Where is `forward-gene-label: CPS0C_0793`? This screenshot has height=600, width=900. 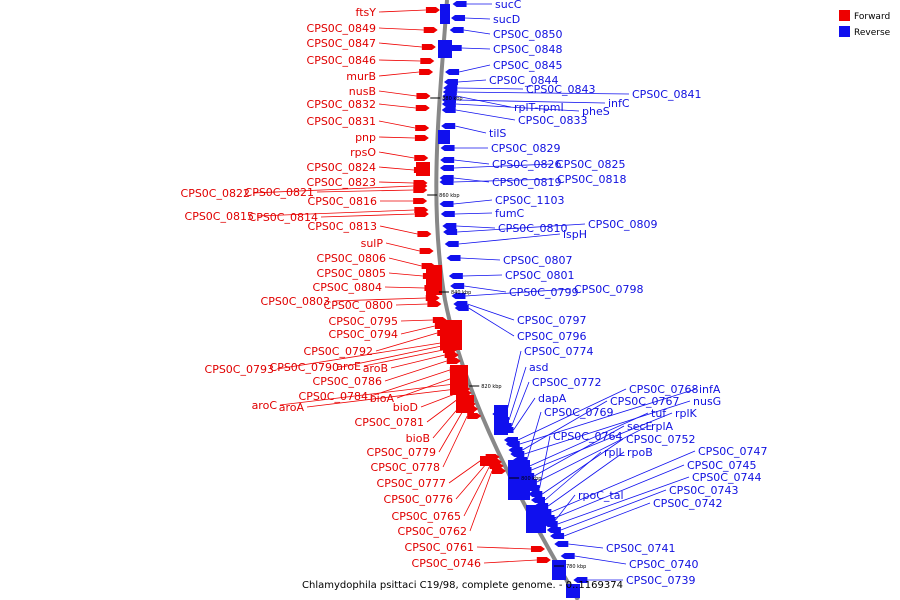 forward-gene-label: CPS0C_0793 is located at coordinates (239, 369).